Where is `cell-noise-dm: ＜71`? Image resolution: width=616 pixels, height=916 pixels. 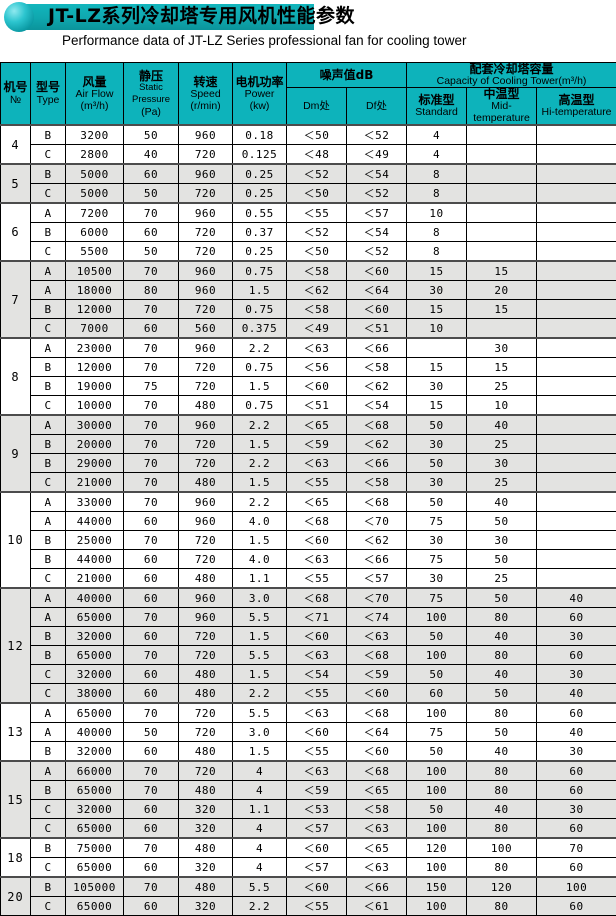 cell-noise-dm: ＜71 is located at coordinates (317, 617).